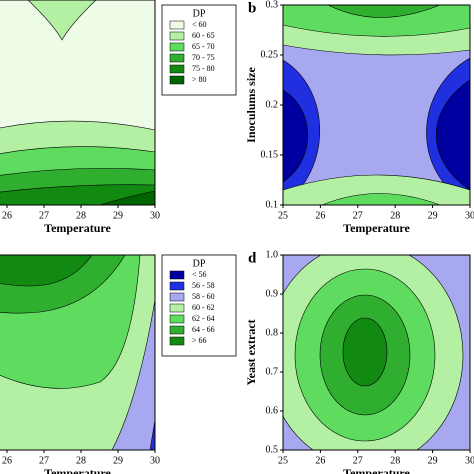 The image size is (474, 474). What do you see at coordinates (272, 293) in the screenshot?
I see `y-tick-label: 0.9` at bounding box center [272, 293].